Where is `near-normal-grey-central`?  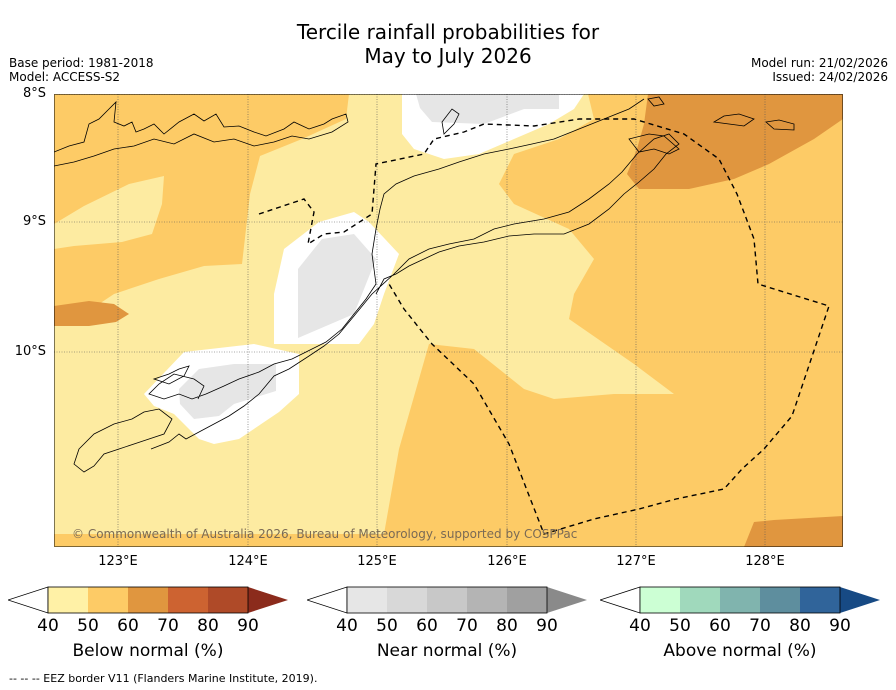
near-normal-grey-central is located at coordinates (337, 286).